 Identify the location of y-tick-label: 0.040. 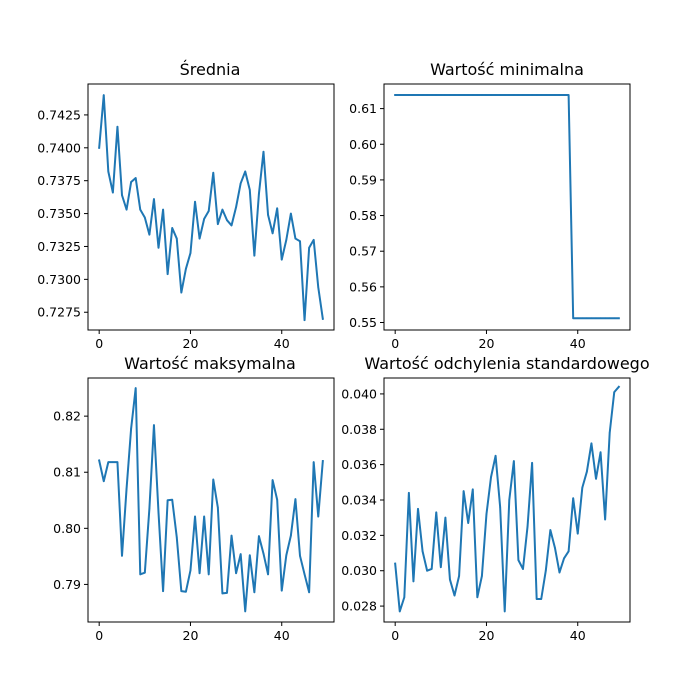
(359, 393).